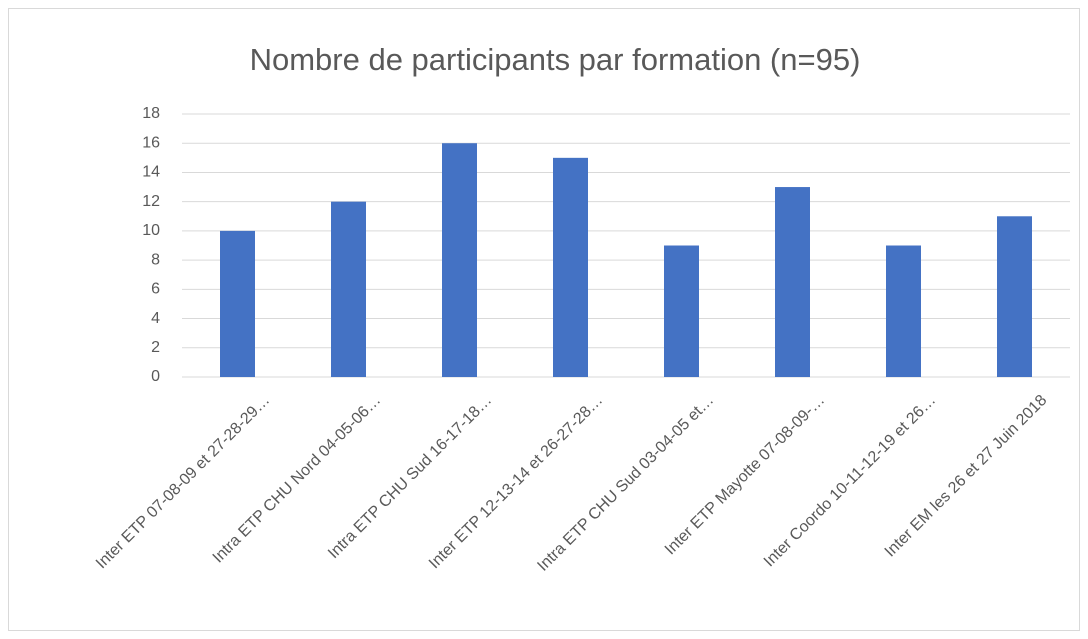  I want to click on y-tick-label: 6, so click(155, 289).